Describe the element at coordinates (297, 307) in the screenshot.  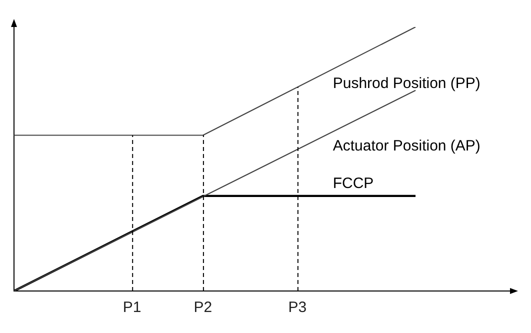
I see `x-tick-label: P3` at that location.